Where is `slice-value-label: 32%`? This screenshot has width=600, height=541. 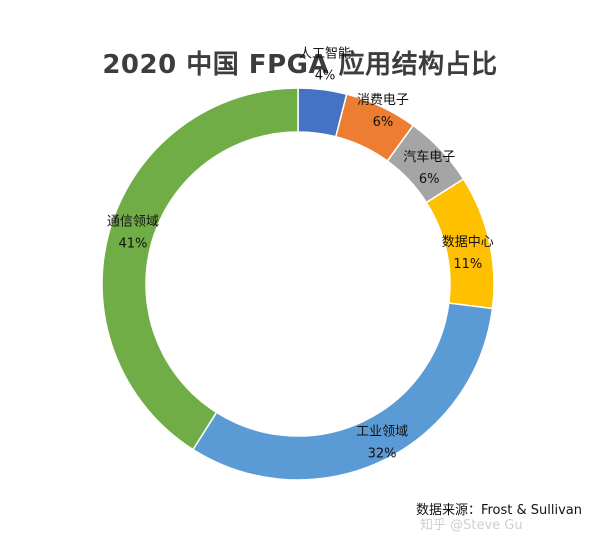
slice-value-label: 32% is located at coordinates (382, 453).